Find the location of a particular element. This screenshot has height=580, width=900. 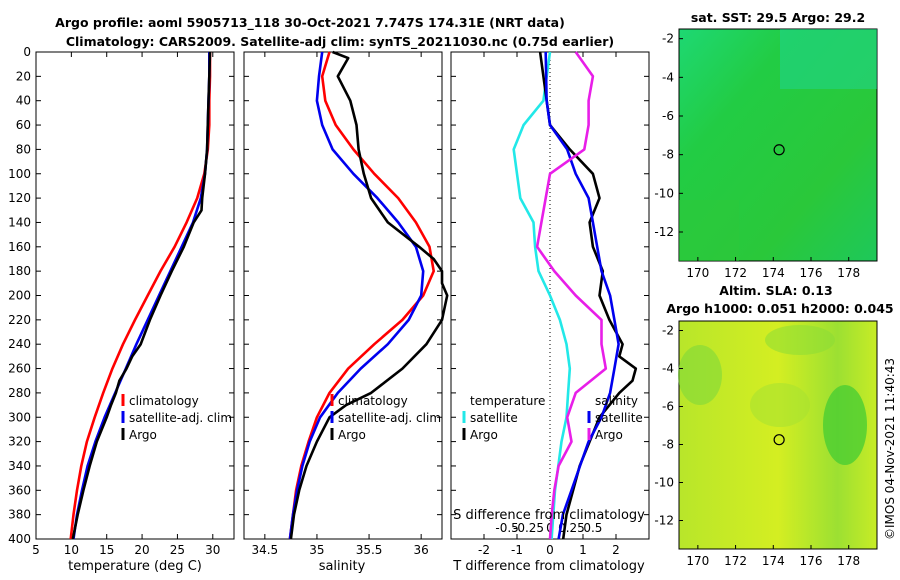

series-satellite-adj-clim is located at coordinates (356, 295).